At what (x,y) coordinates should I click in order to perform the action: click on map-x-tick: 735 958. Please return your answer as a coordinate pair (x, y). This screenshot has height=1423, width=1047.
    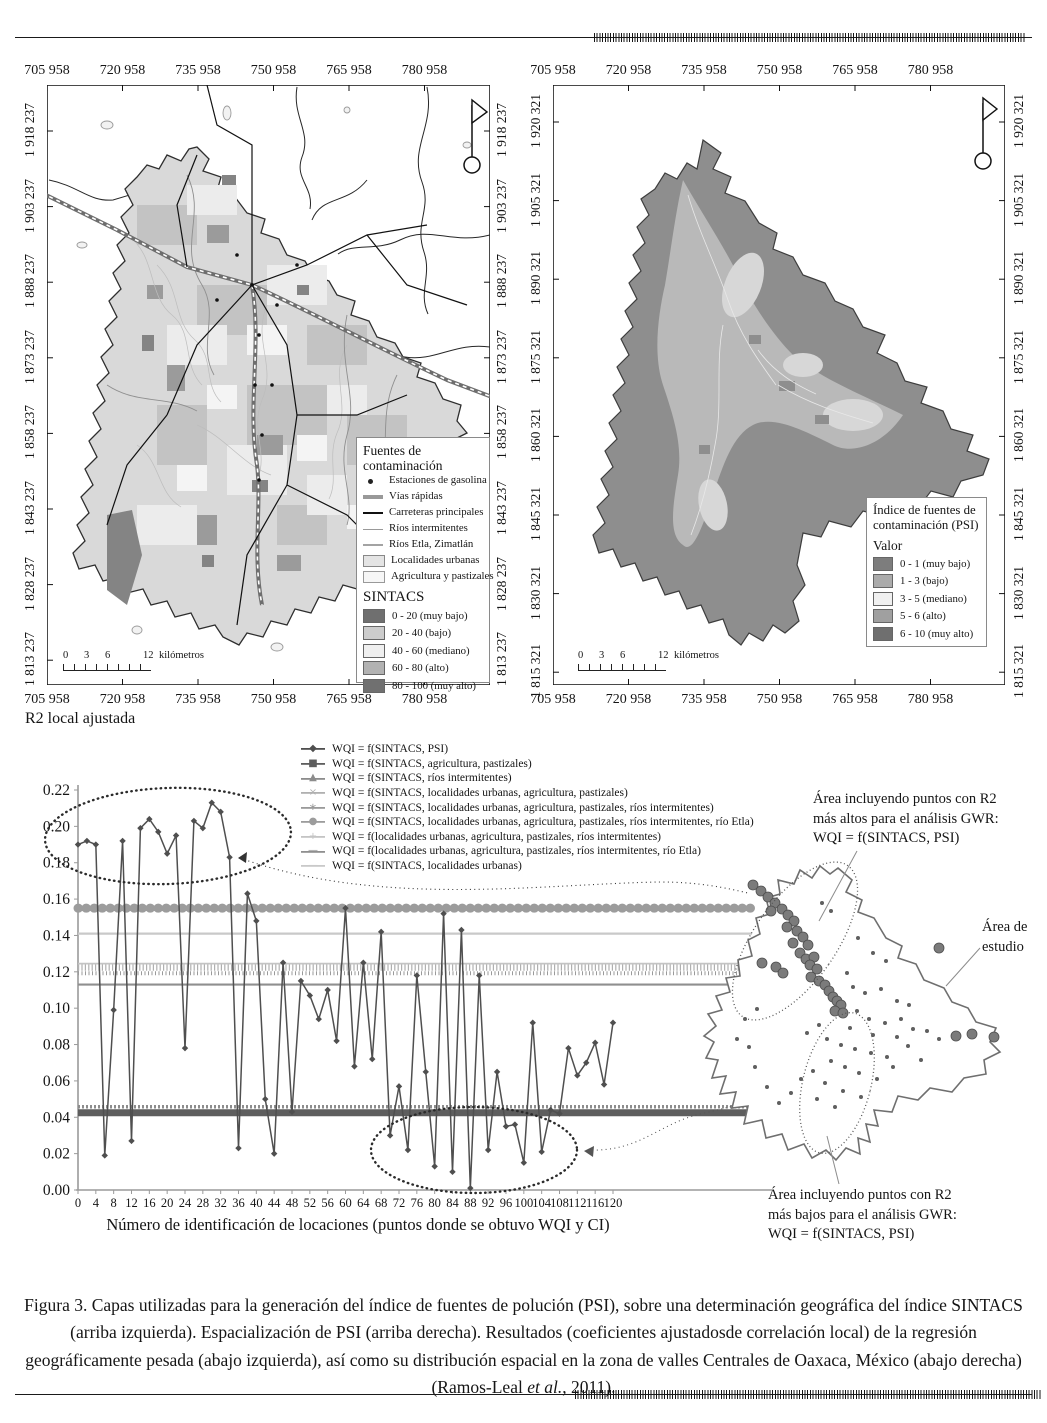
    Looking at the image, I should click on (198, 70).